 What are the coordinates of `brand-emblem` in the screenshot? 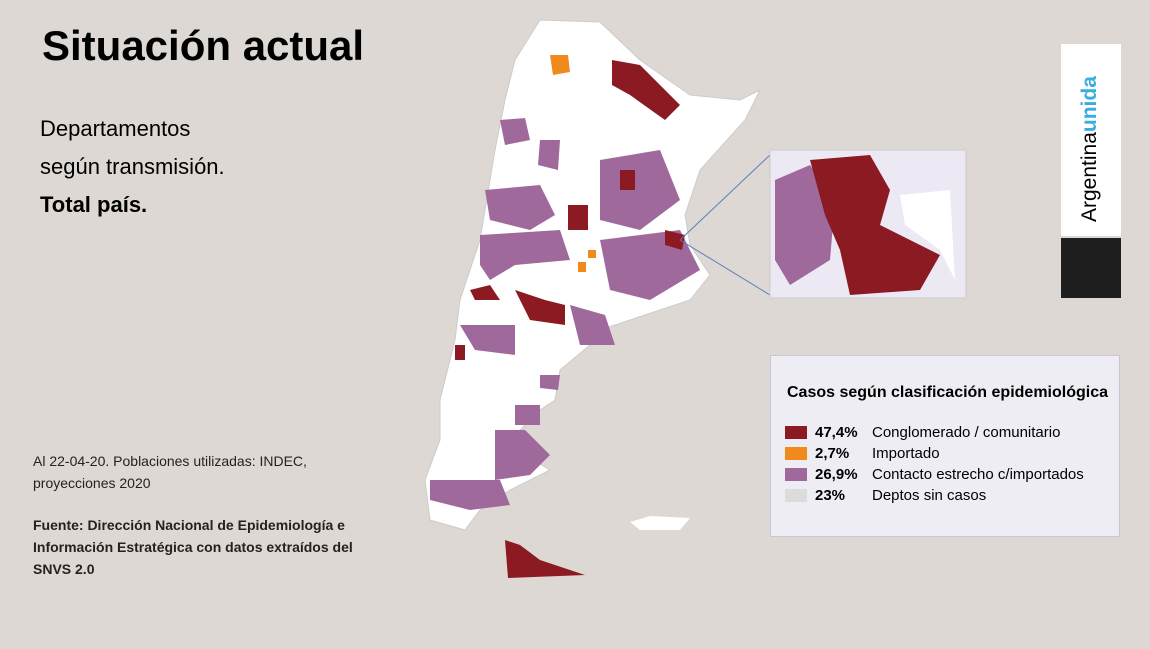 It's located at (1091, 268).